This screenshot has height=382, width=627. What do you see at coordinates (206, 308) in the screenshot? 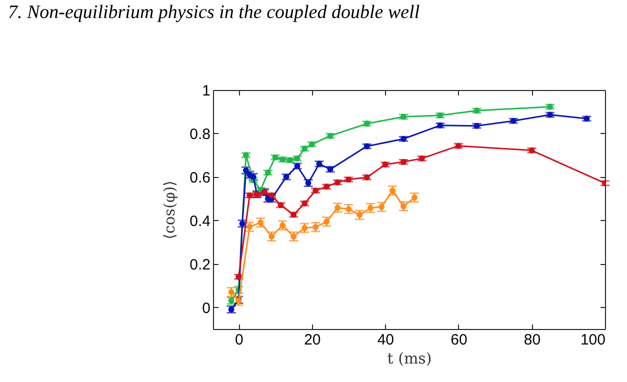
I see `y-tick-label: 0` at bounding box center [206, 308].